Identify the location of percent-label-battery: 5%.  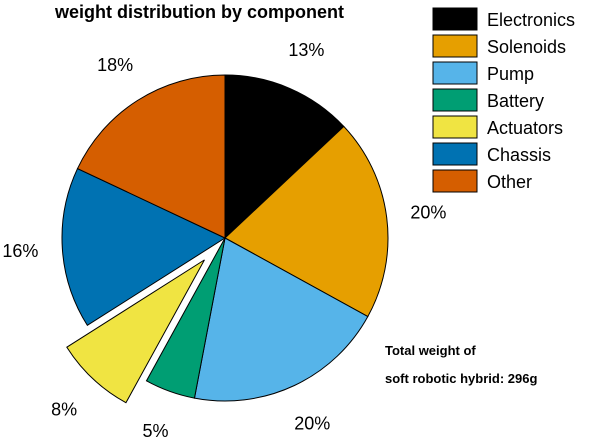
(156, 430).